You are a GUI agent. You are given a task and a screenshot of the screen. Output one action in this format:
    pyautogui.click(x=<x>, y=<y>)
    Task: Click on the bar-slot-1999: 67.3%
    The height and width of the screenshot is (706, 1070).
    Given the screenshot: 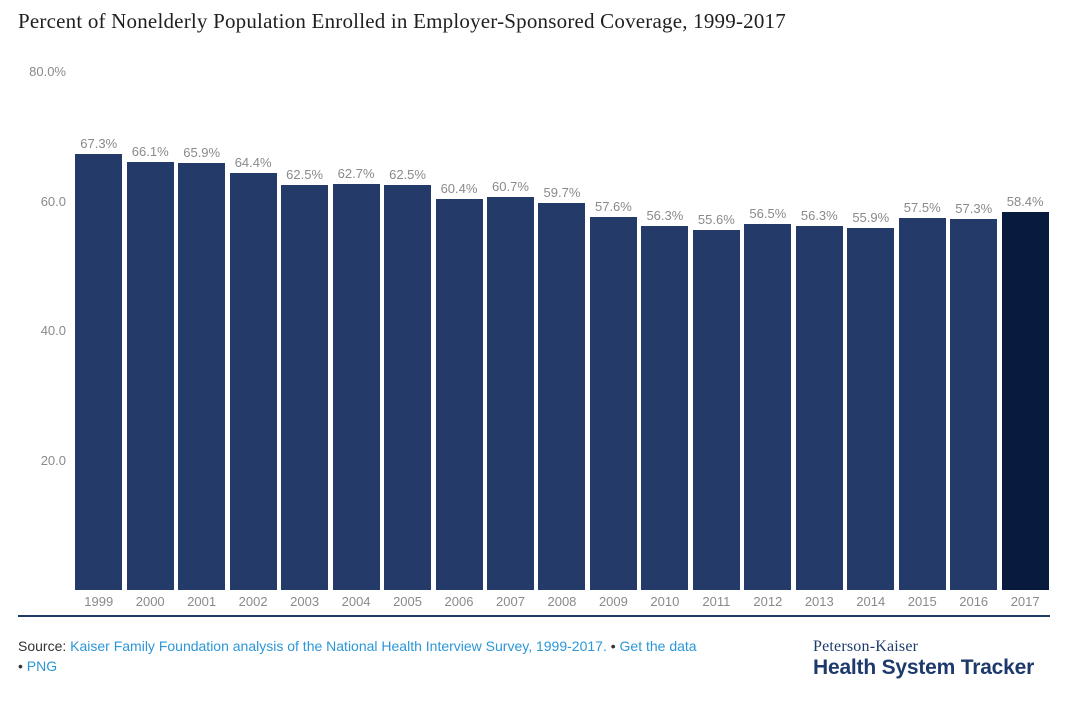 What is the action you would take?
    pyautogui.click(x=98, y=331)
    